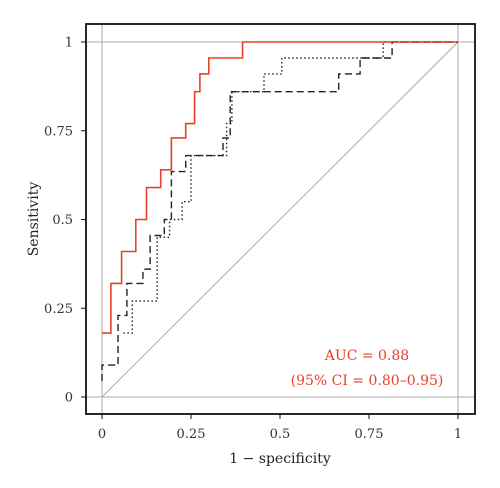 The image size is (500, 488). What do you see at coordinates (69, 398) in the screenshot?
I see `y-tick-label: 0` at bounding box center [69, 398].